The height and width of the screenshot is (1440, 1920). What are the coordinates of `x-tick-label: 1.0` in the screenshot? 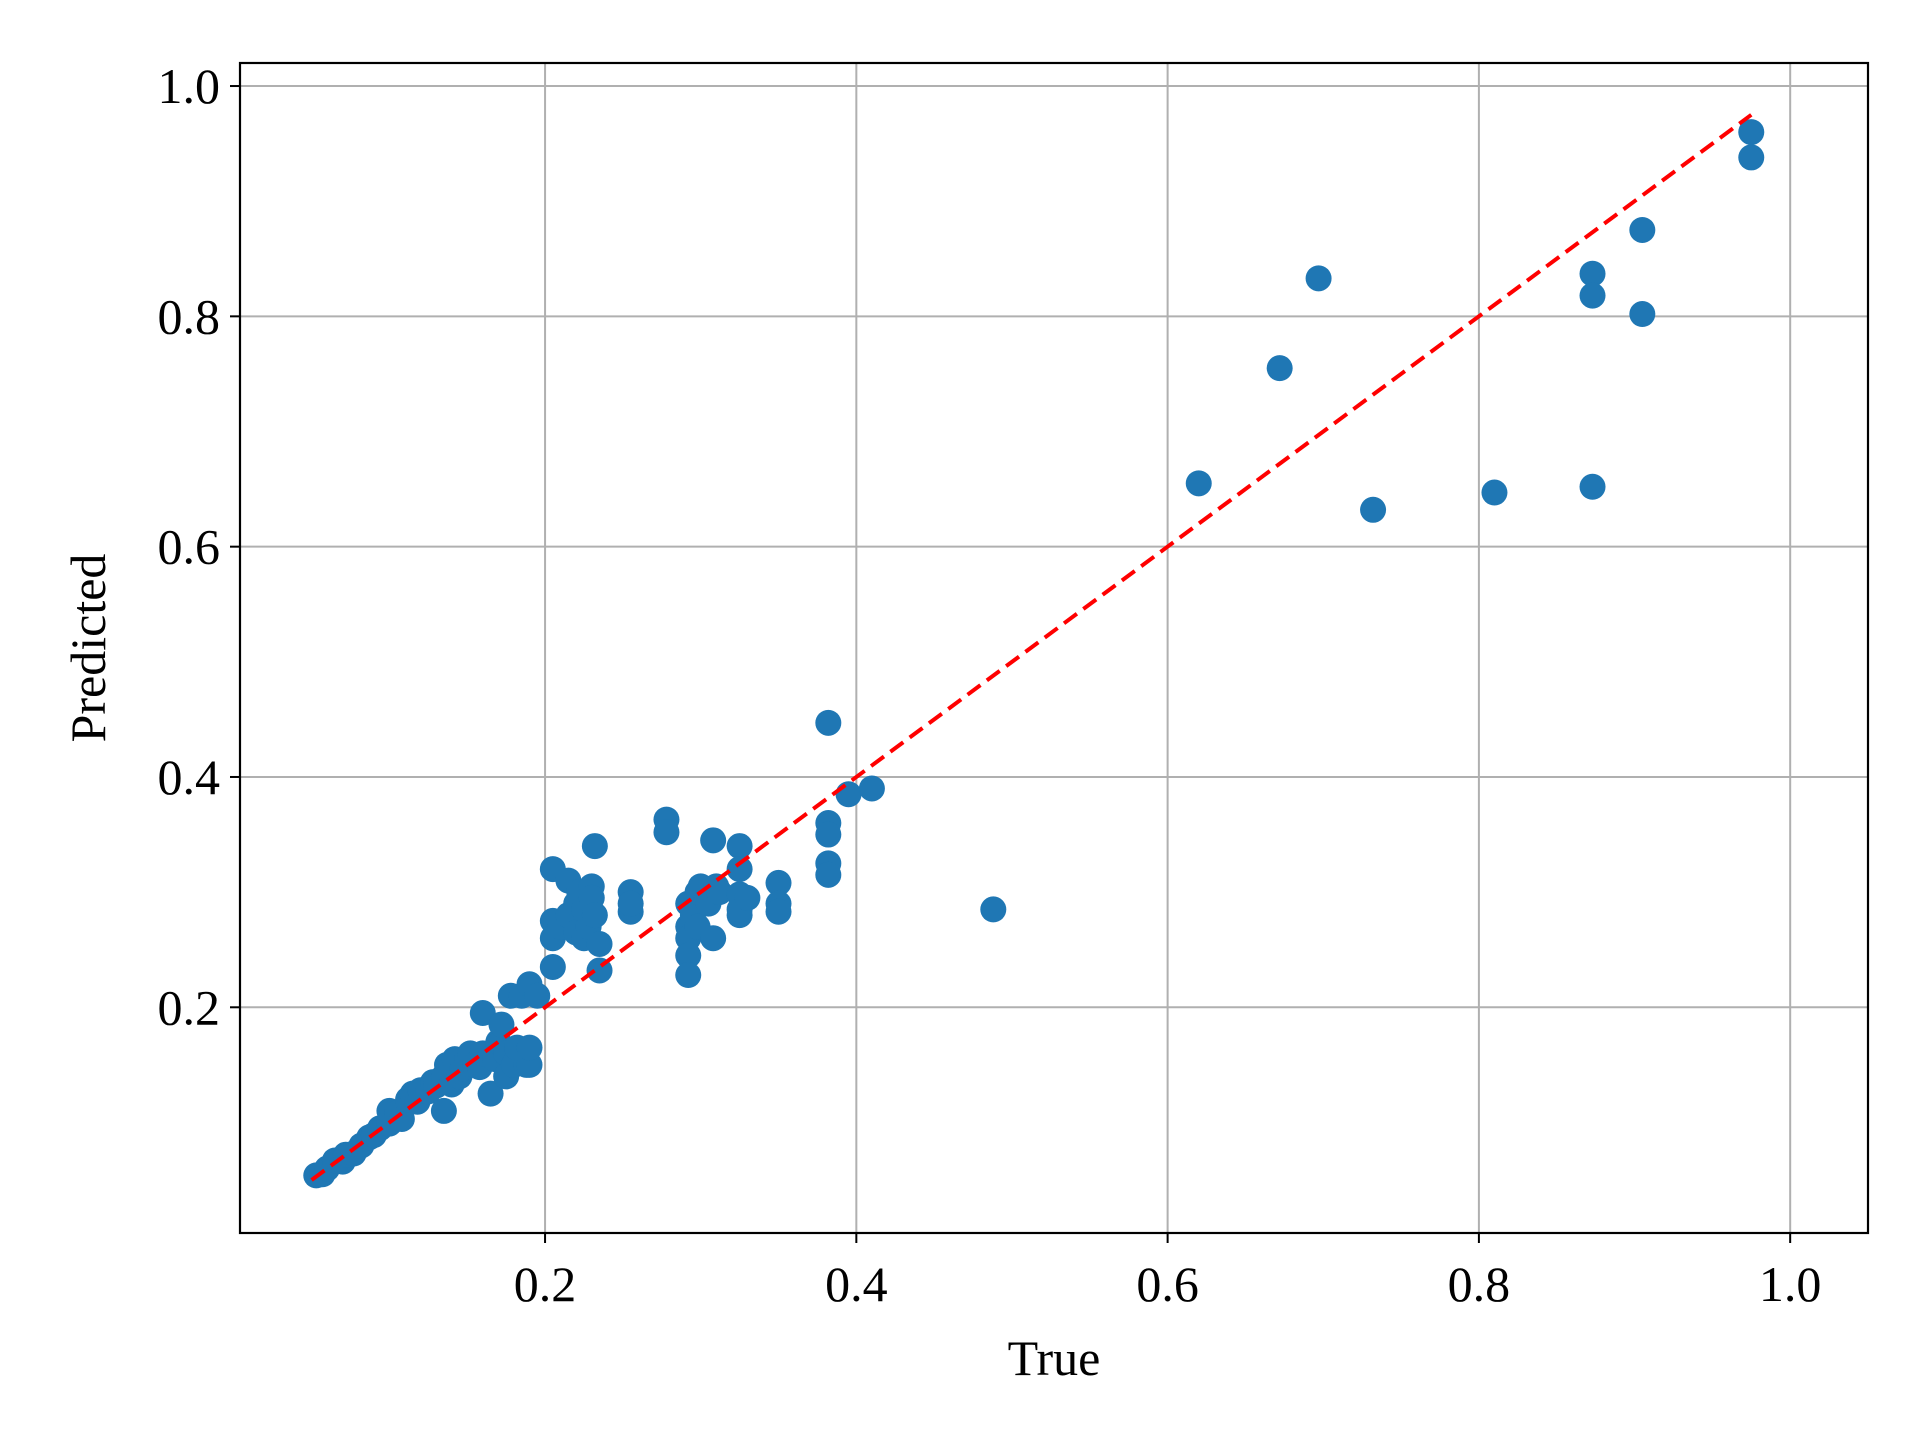 It's located at (1790, 1284).